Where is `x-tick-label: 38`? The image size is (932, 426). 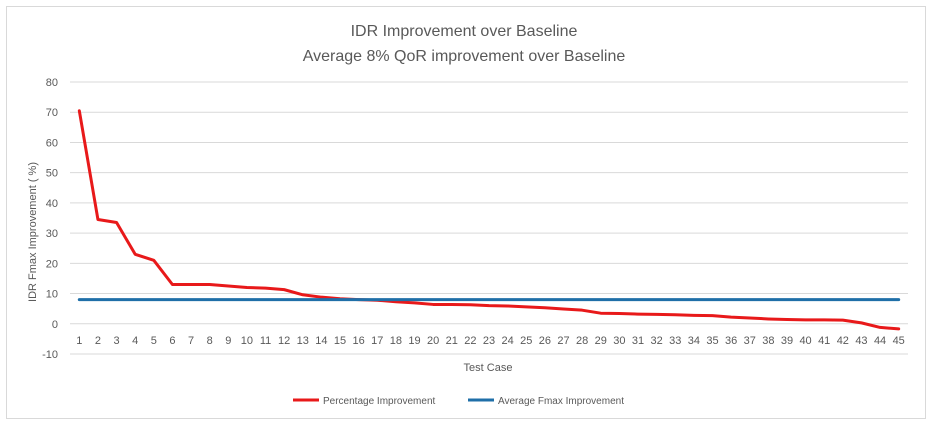
x-tick-label: 38 is located at coordinates (768, 341).